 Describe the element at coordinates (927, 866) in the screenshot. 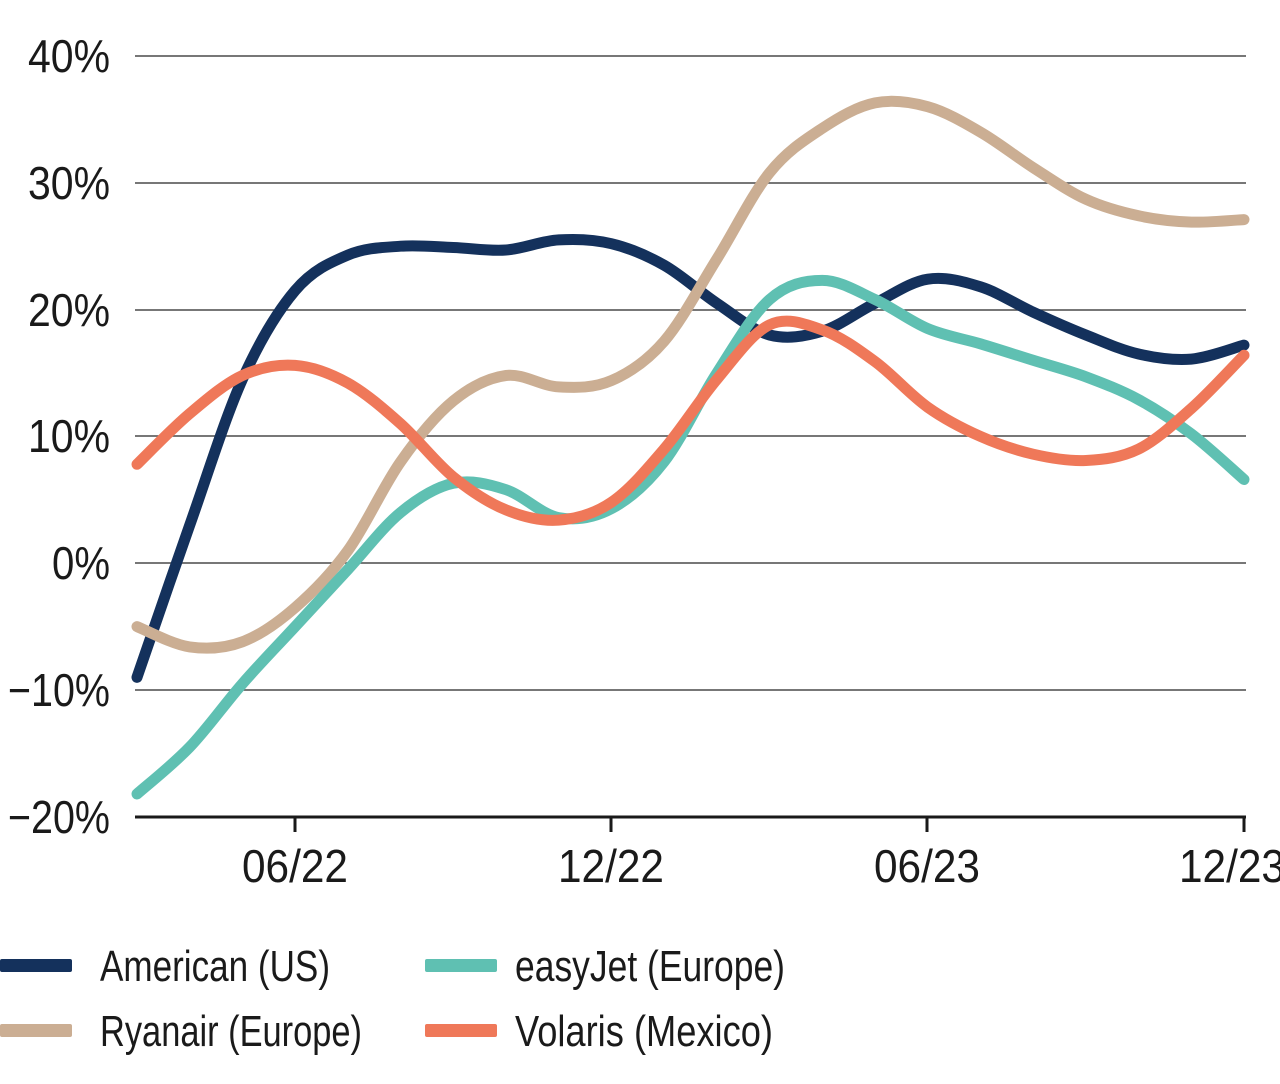

I see `x-tick-label: 06/23` at that location.